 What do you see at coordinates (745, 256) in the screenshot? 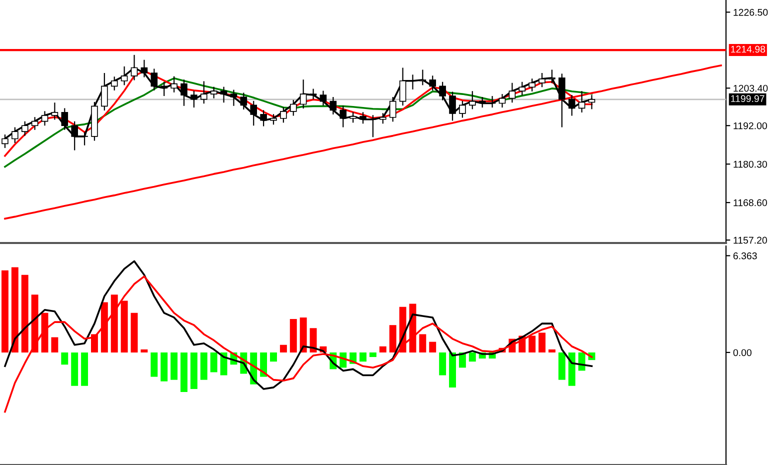
I see `y-tick-label: 6.363` at bounding box center [745, 256].